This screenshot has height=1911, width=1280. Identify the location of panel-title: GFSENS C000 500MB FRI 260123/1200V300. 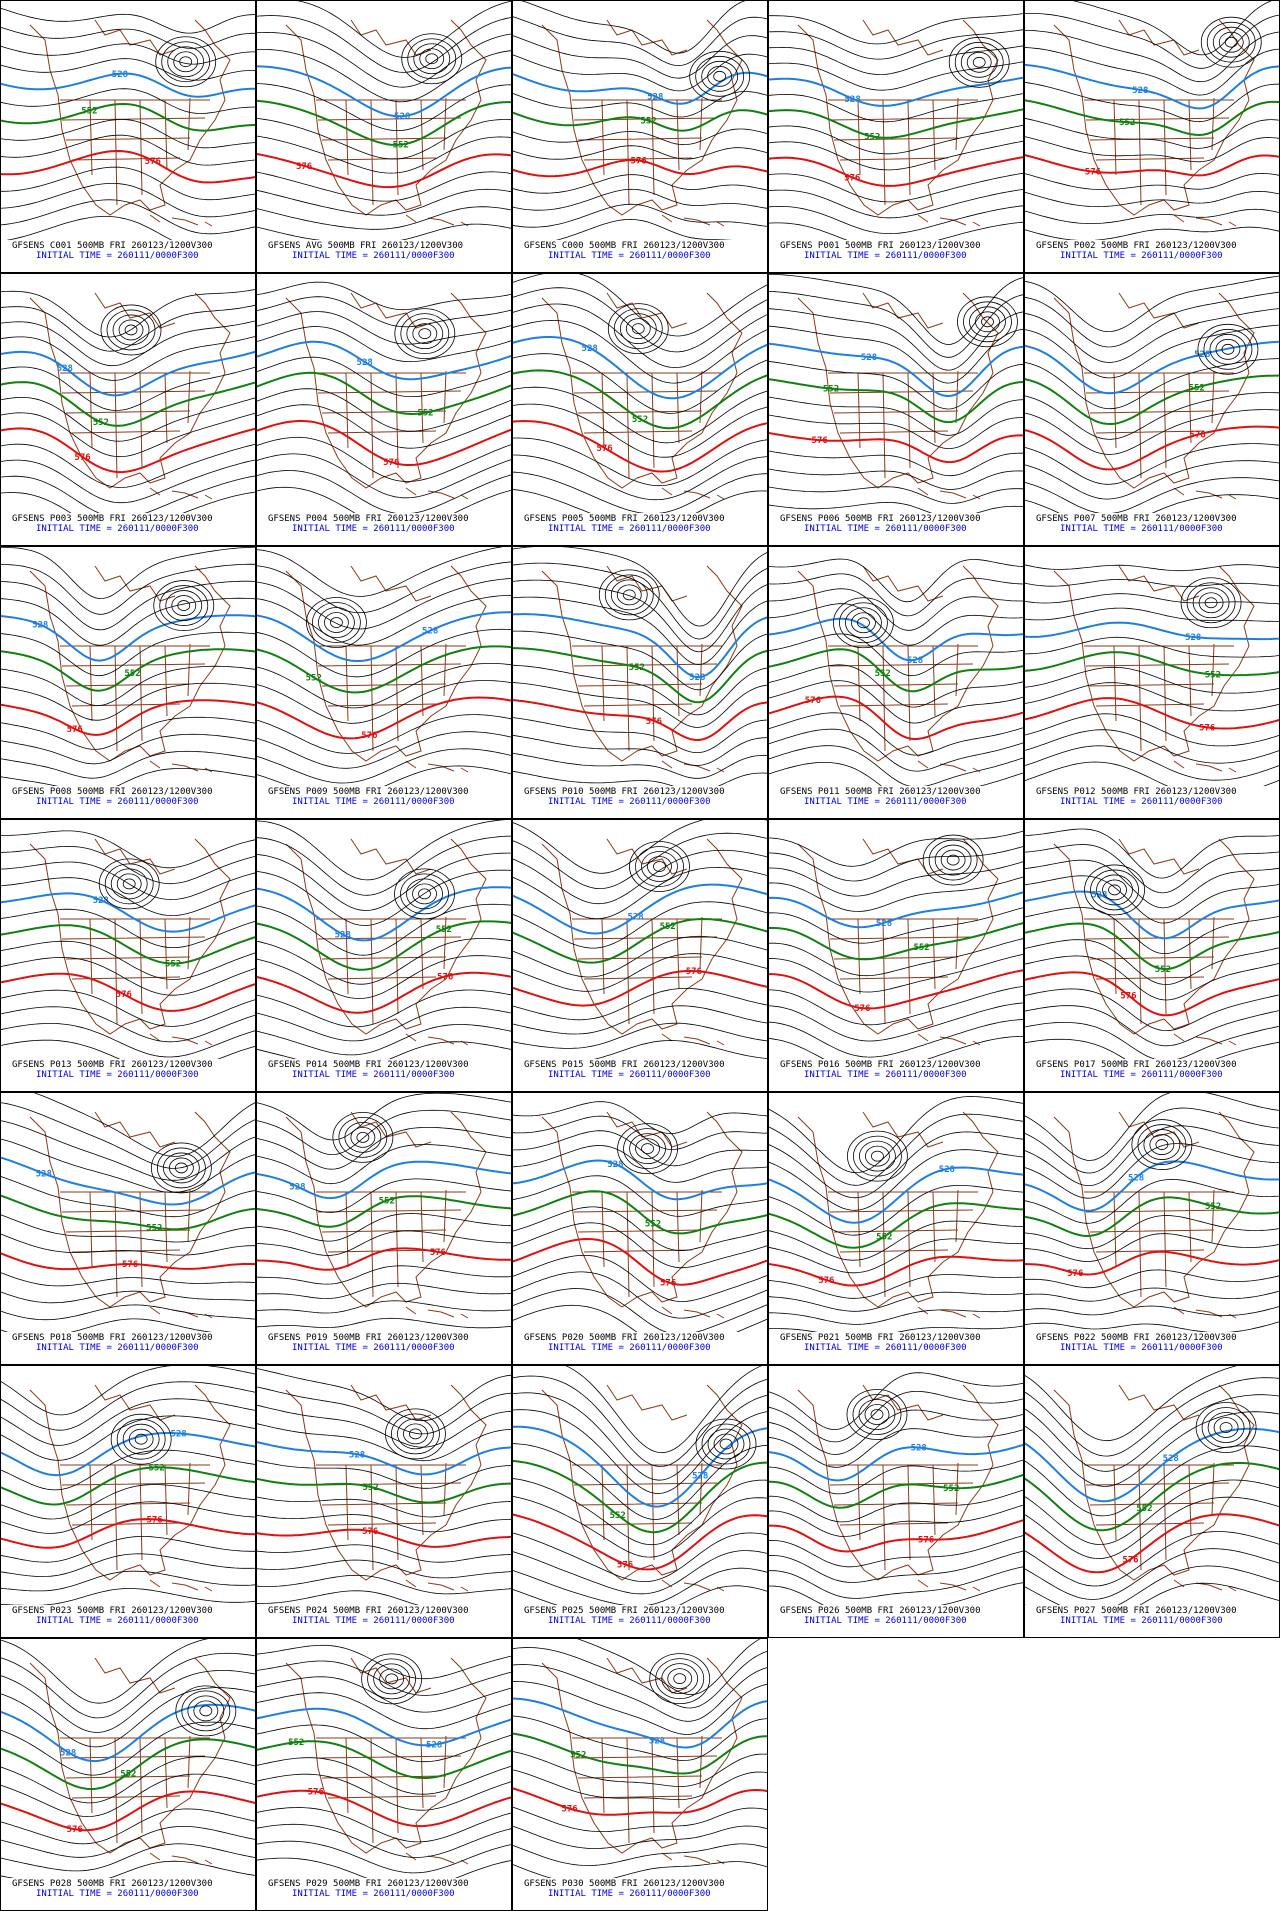
(624, 246).